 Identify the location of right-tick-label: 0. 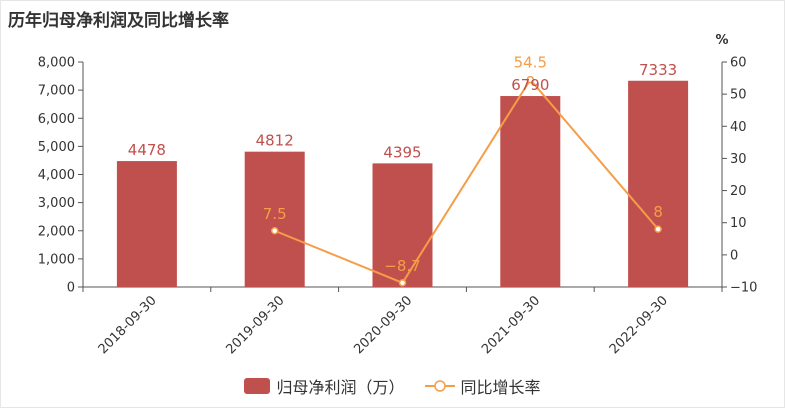
(734, 255).